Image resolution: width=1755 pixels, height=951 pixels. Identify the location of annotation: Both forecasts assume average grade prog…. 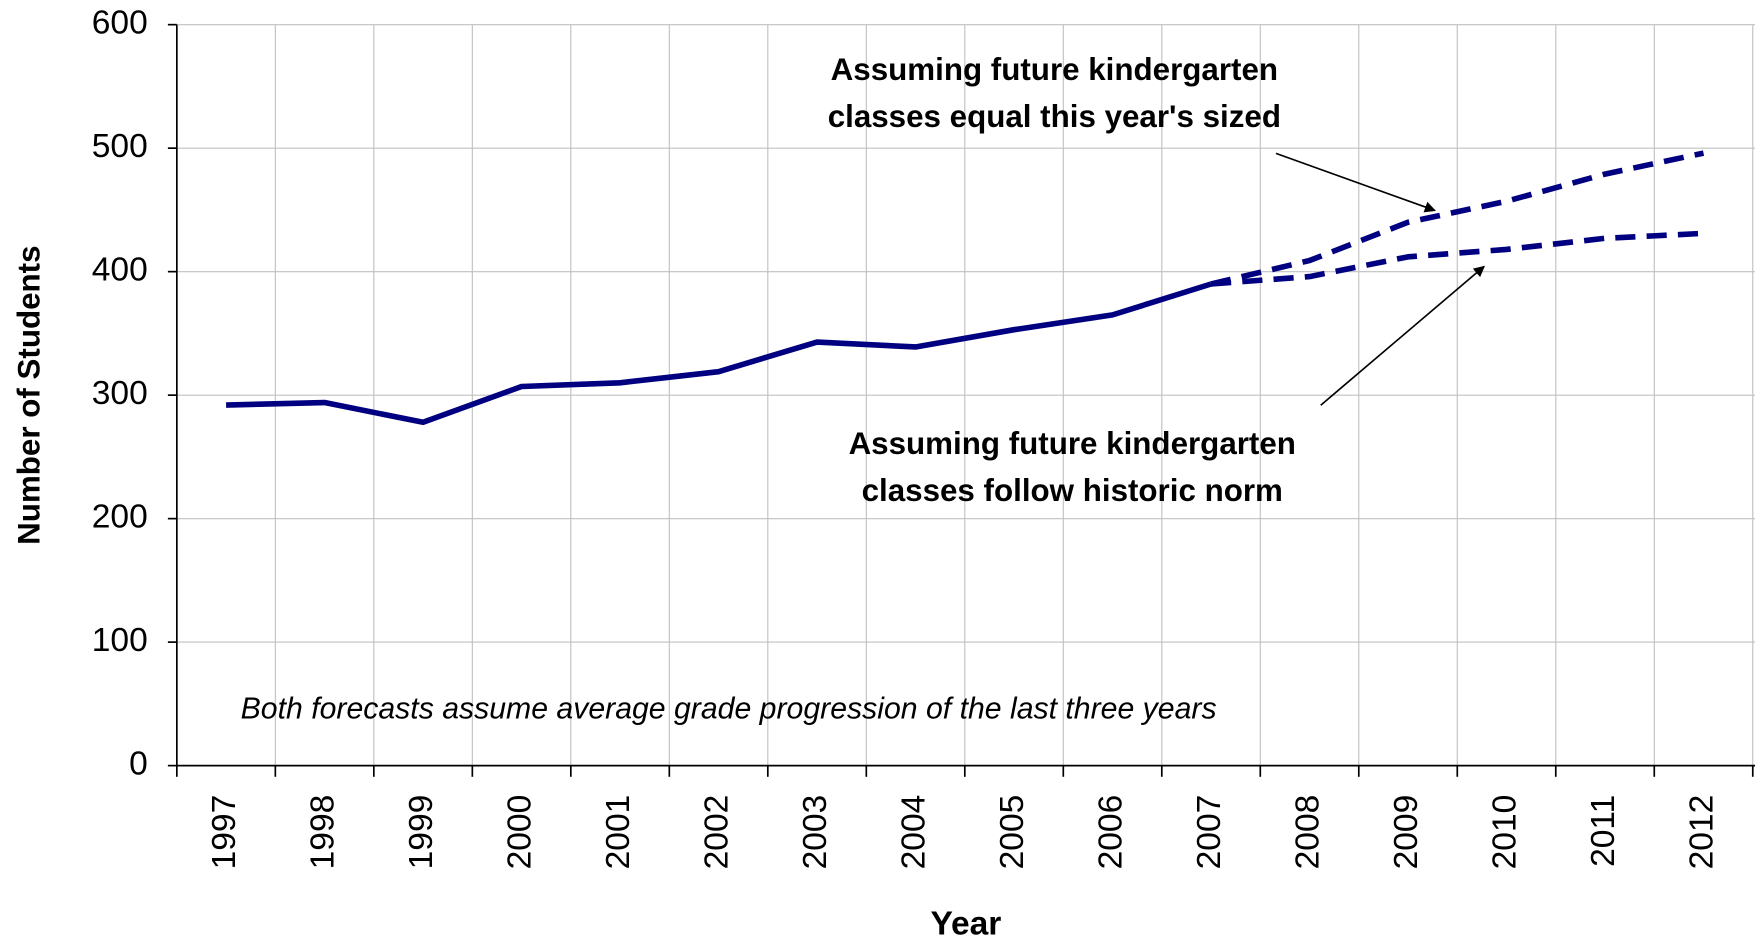
(729, 709).